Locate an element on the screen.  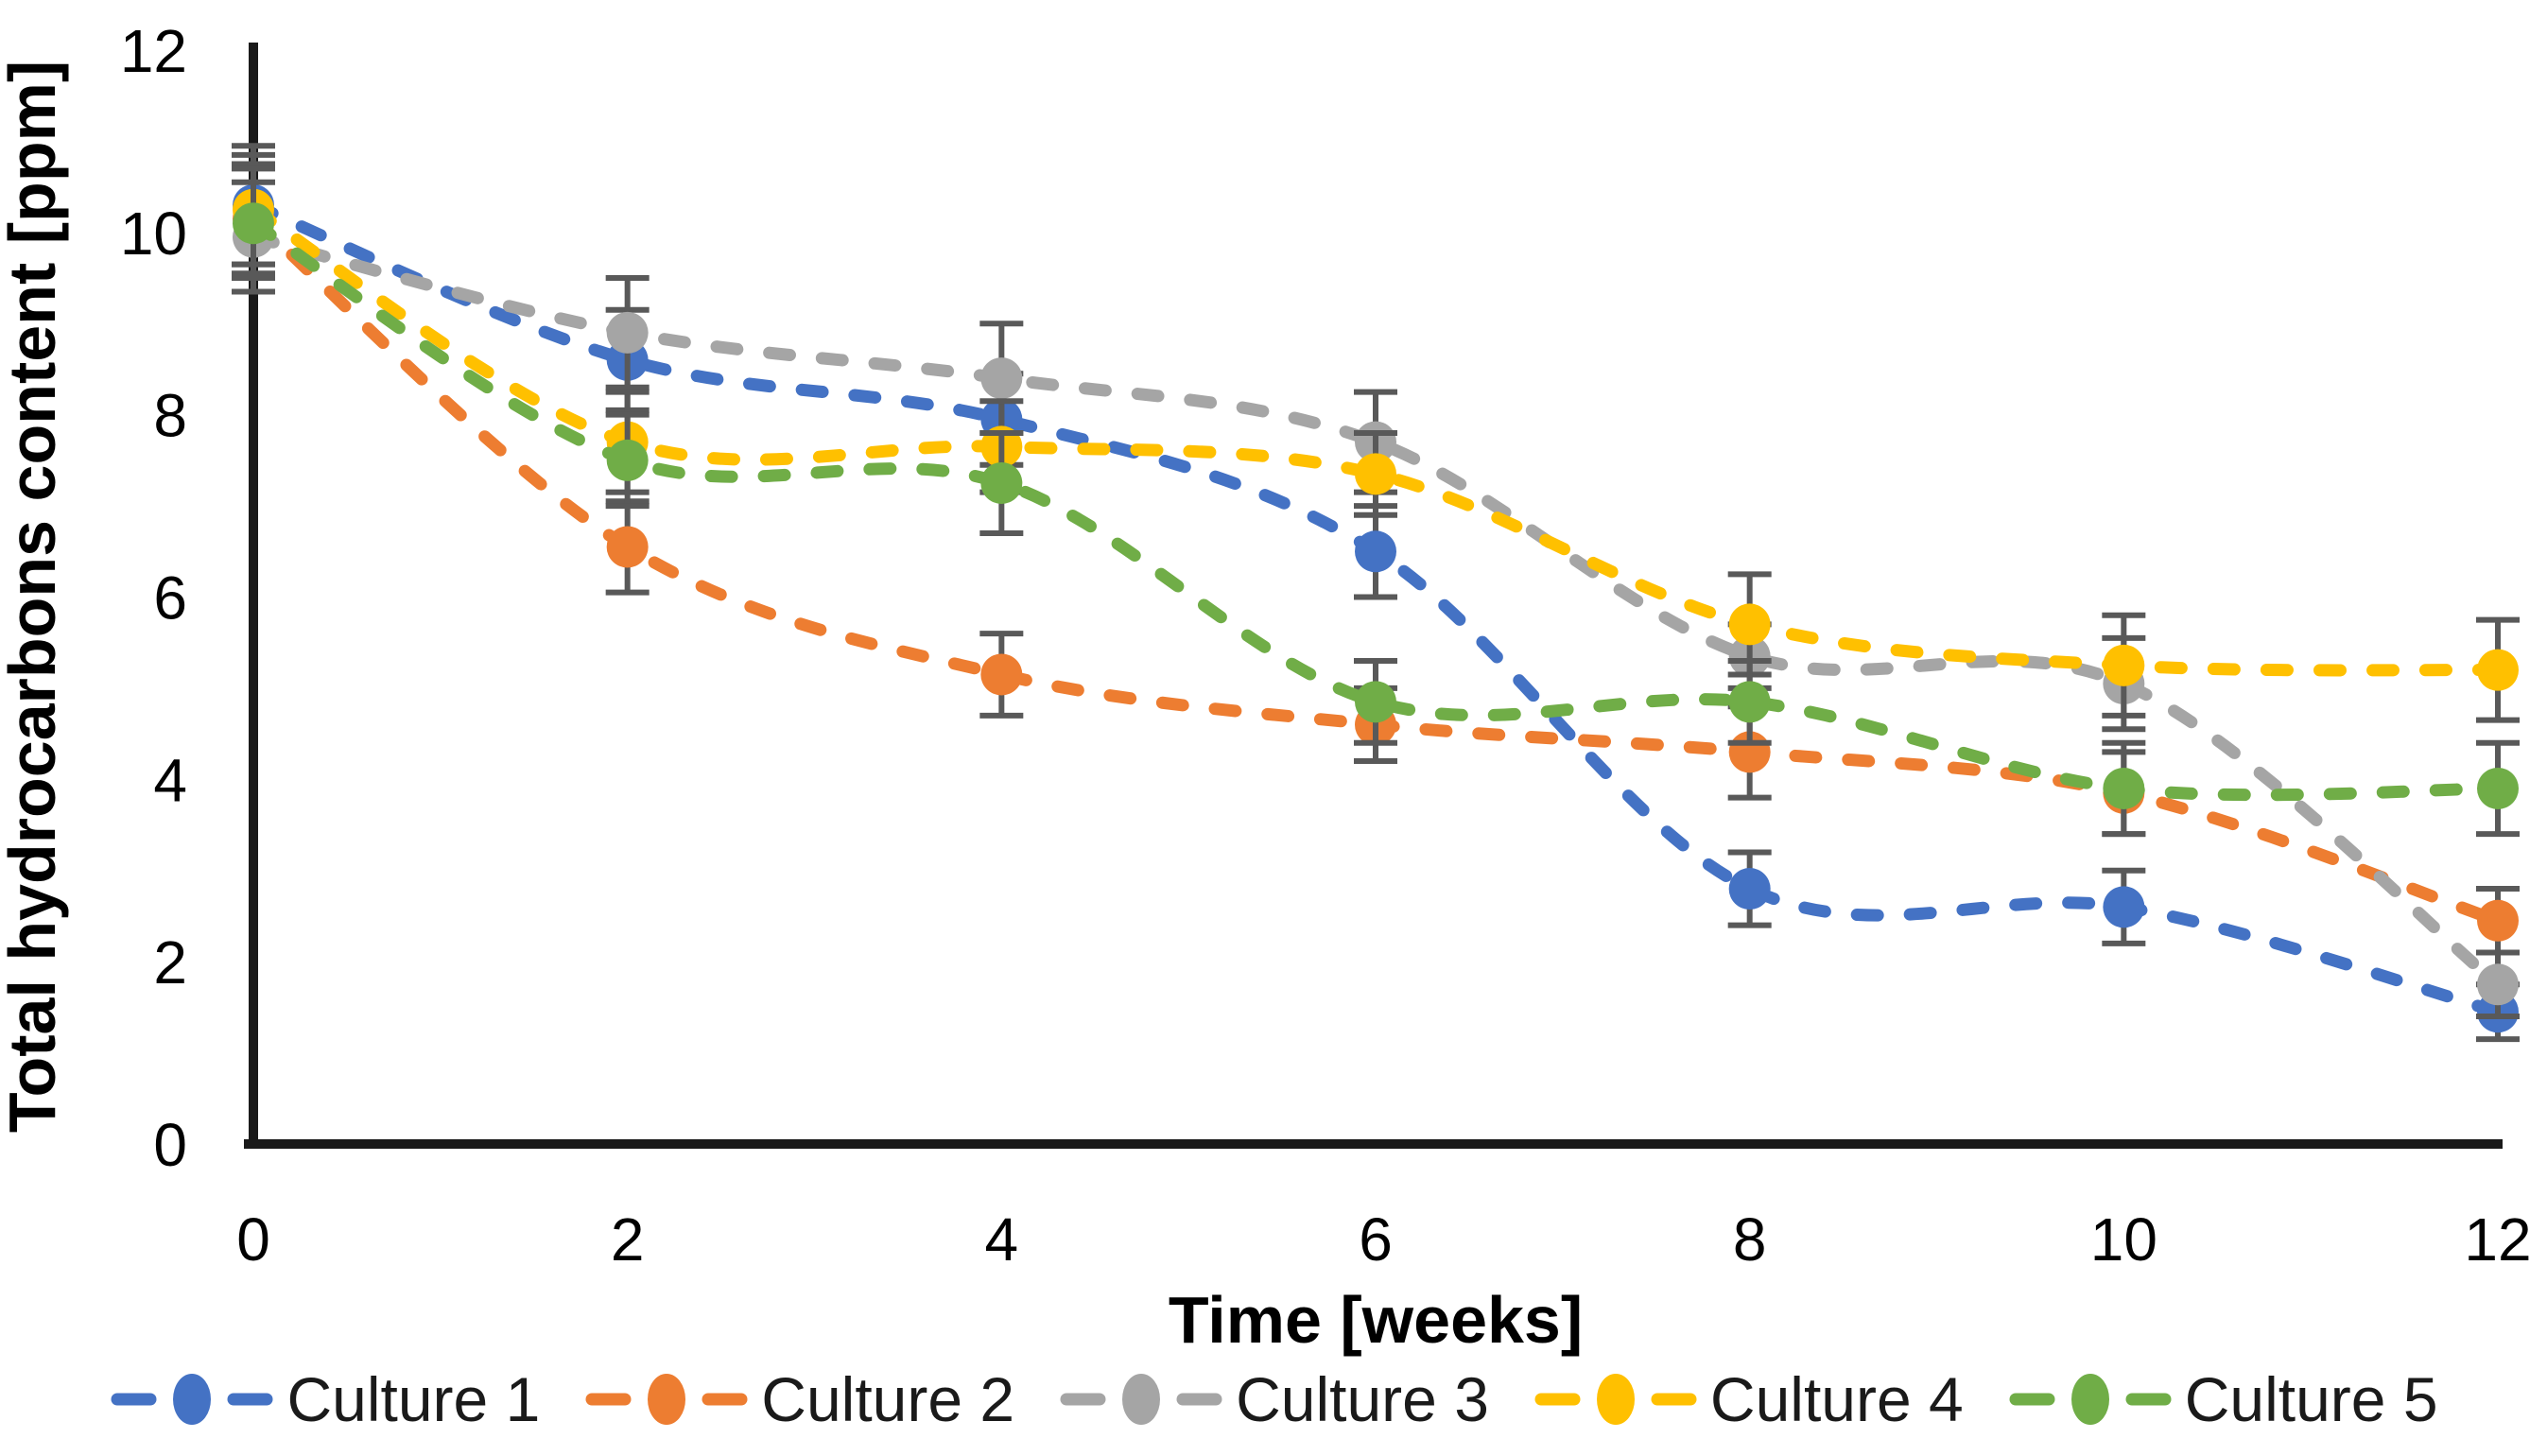
y-tick-label: 0 is located at coordinates (170, 1145).